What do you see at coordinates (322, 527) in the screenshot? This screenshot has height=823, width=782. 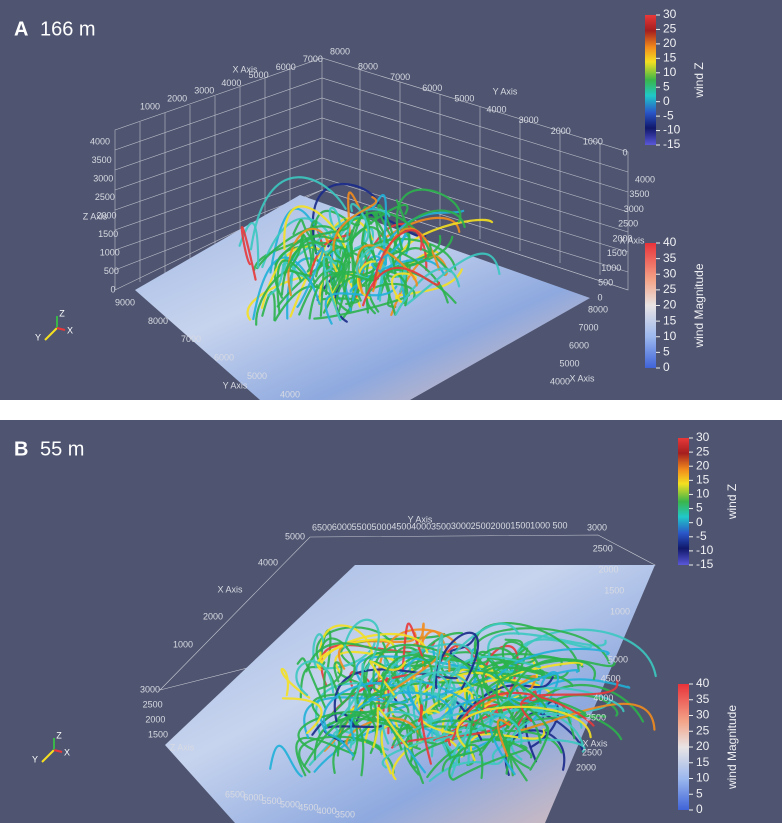 I see `axis-tick-label: 6500` at bounding box center [322, 527].